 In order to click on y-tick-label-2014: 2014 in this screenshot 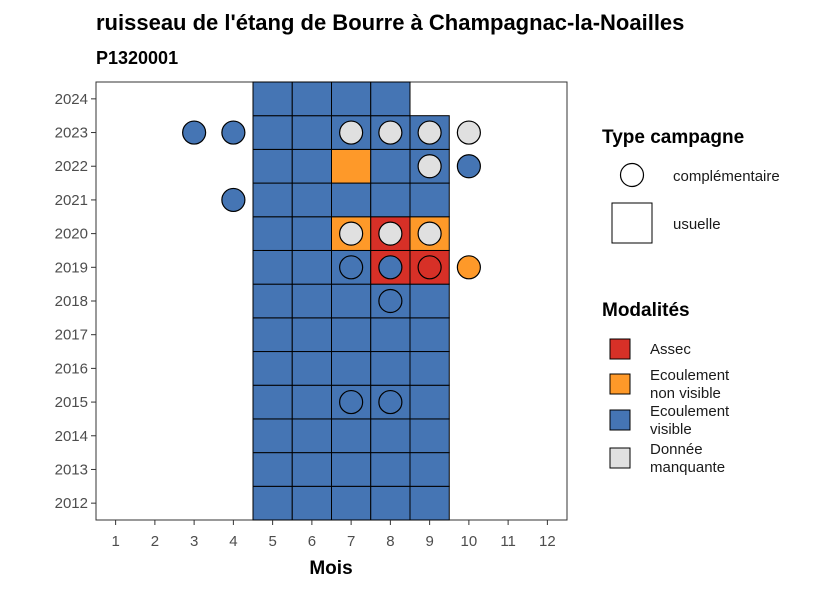, I will do `click(71, 436)`.